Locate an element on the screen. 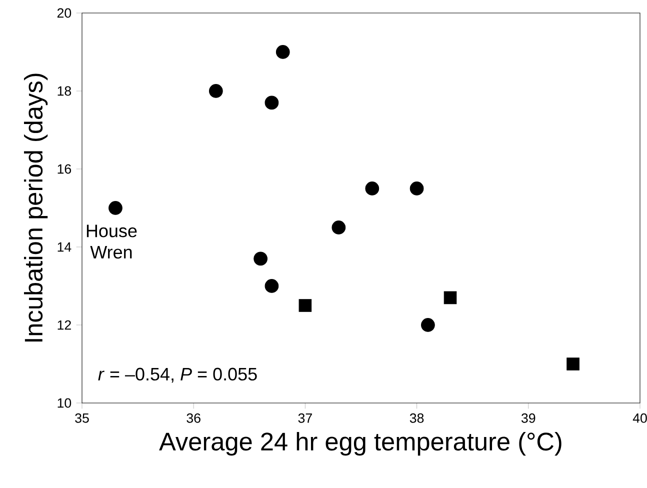 The image size is (647, 488). y-tick-label: 12 is located at coordinates (64, 325).